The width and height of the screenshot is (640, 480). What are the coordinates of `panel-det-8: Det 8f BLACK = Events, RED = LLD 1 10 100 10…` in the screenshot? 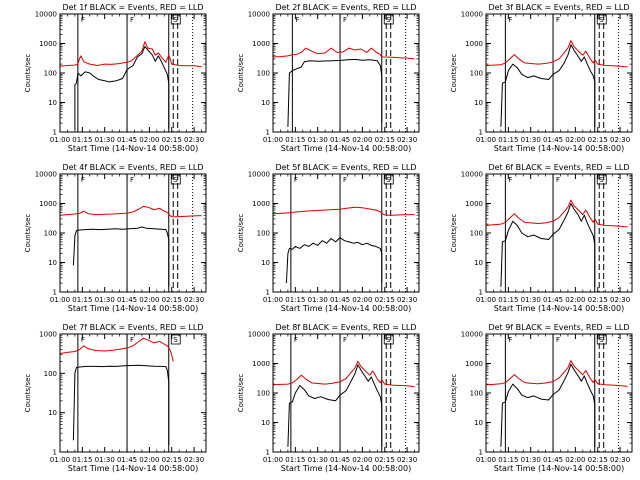 It's located at (328, 398).